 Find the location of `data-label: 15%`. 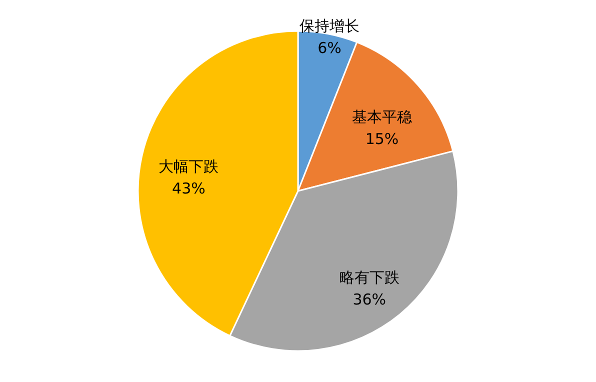

data-label: 15% is located at coordinates (382, 139).